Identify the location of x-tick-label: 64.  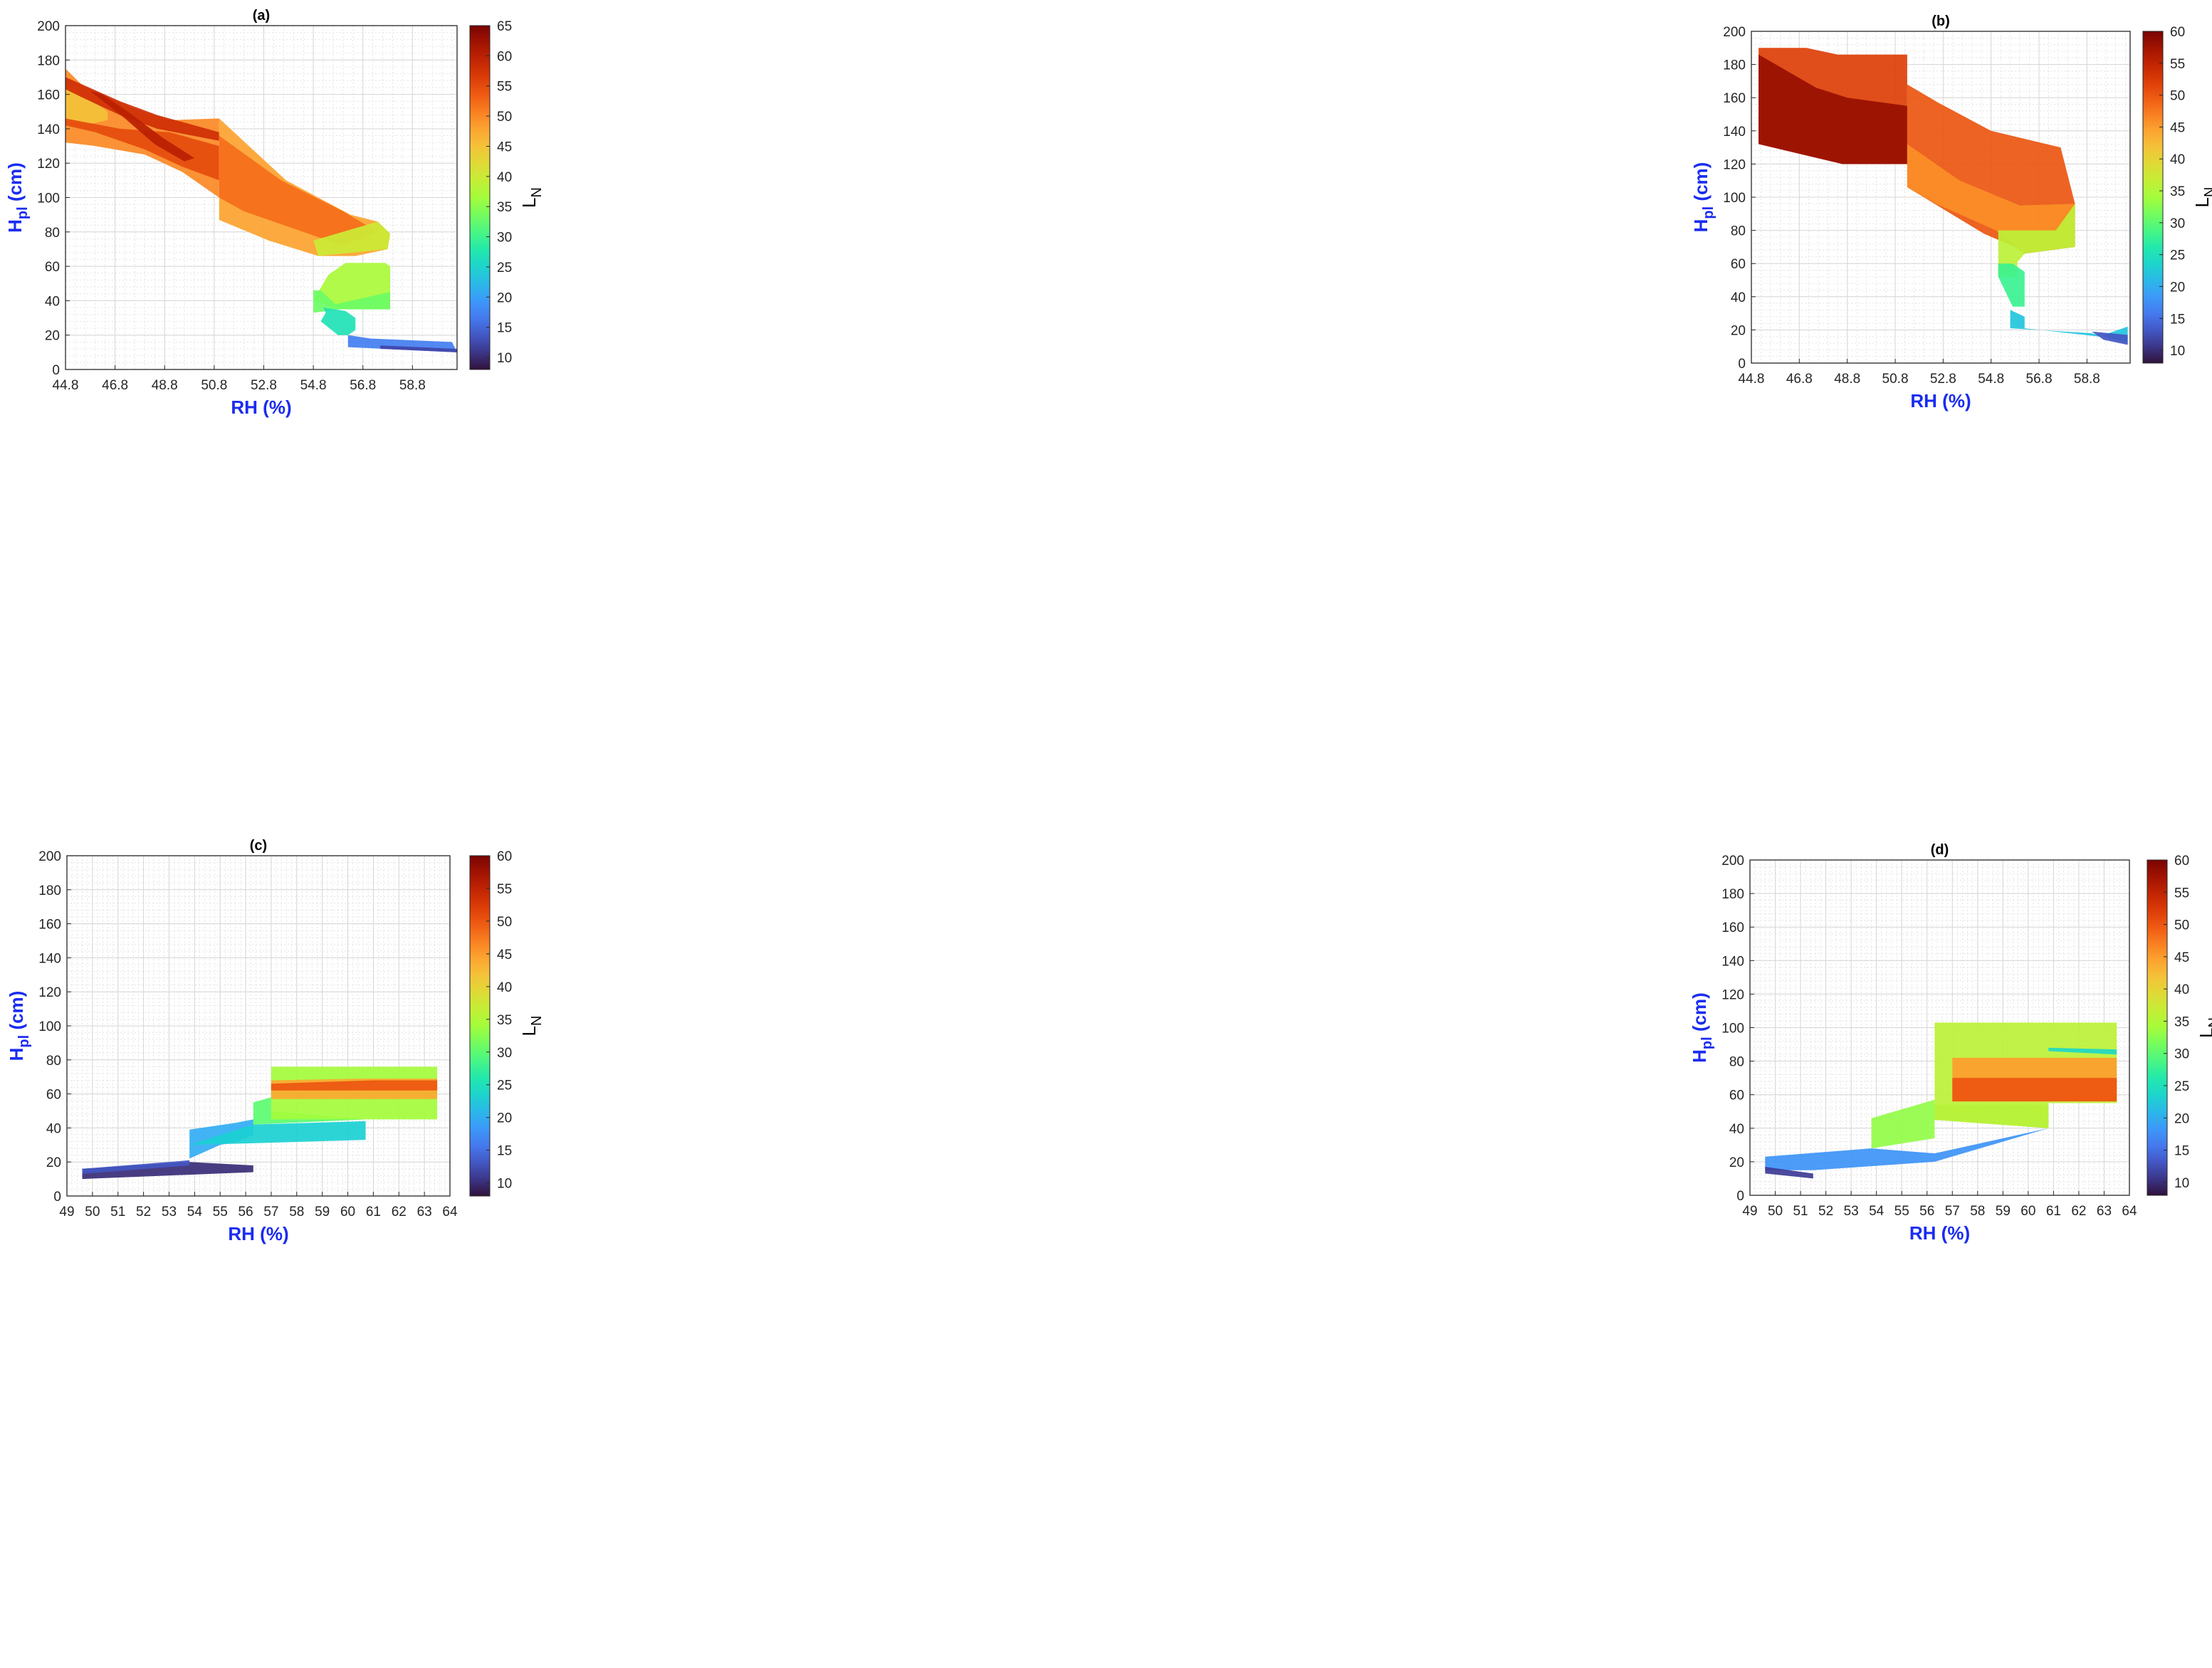
(2129, 1211).